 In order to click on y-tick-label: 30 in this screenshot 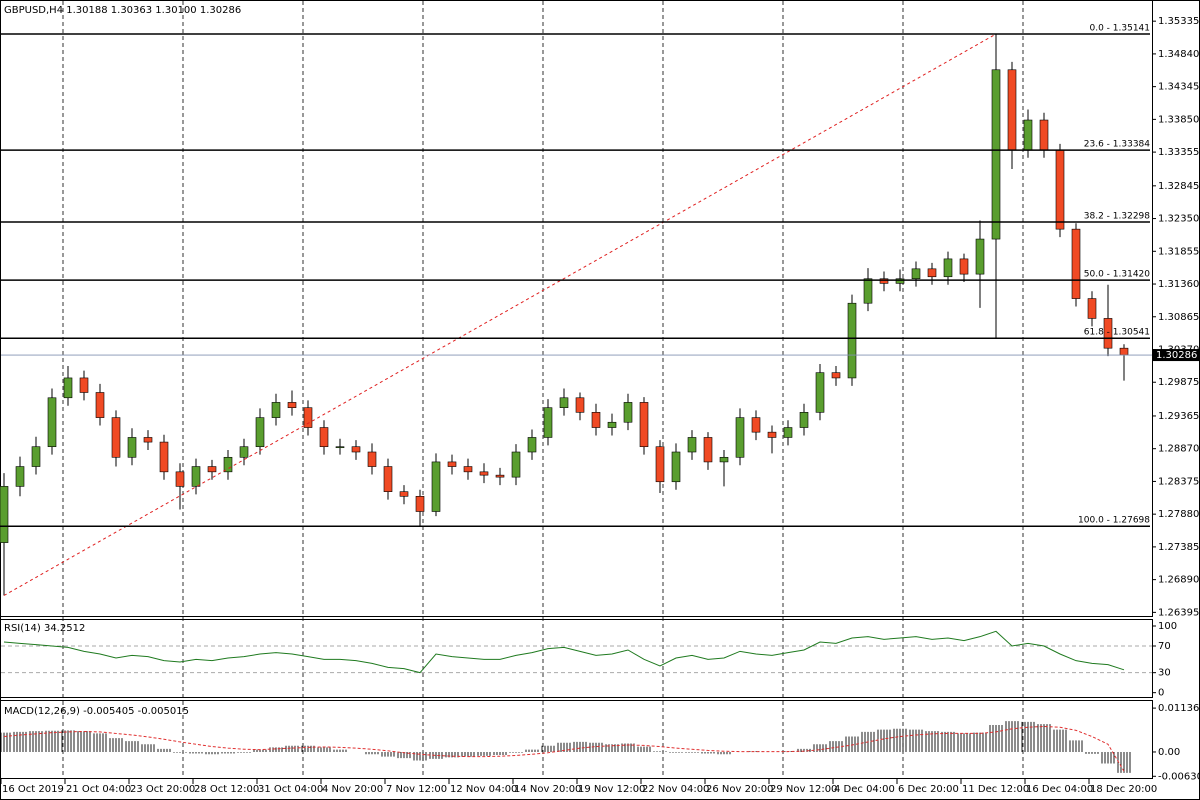, I will do `click(1164, 673)`.